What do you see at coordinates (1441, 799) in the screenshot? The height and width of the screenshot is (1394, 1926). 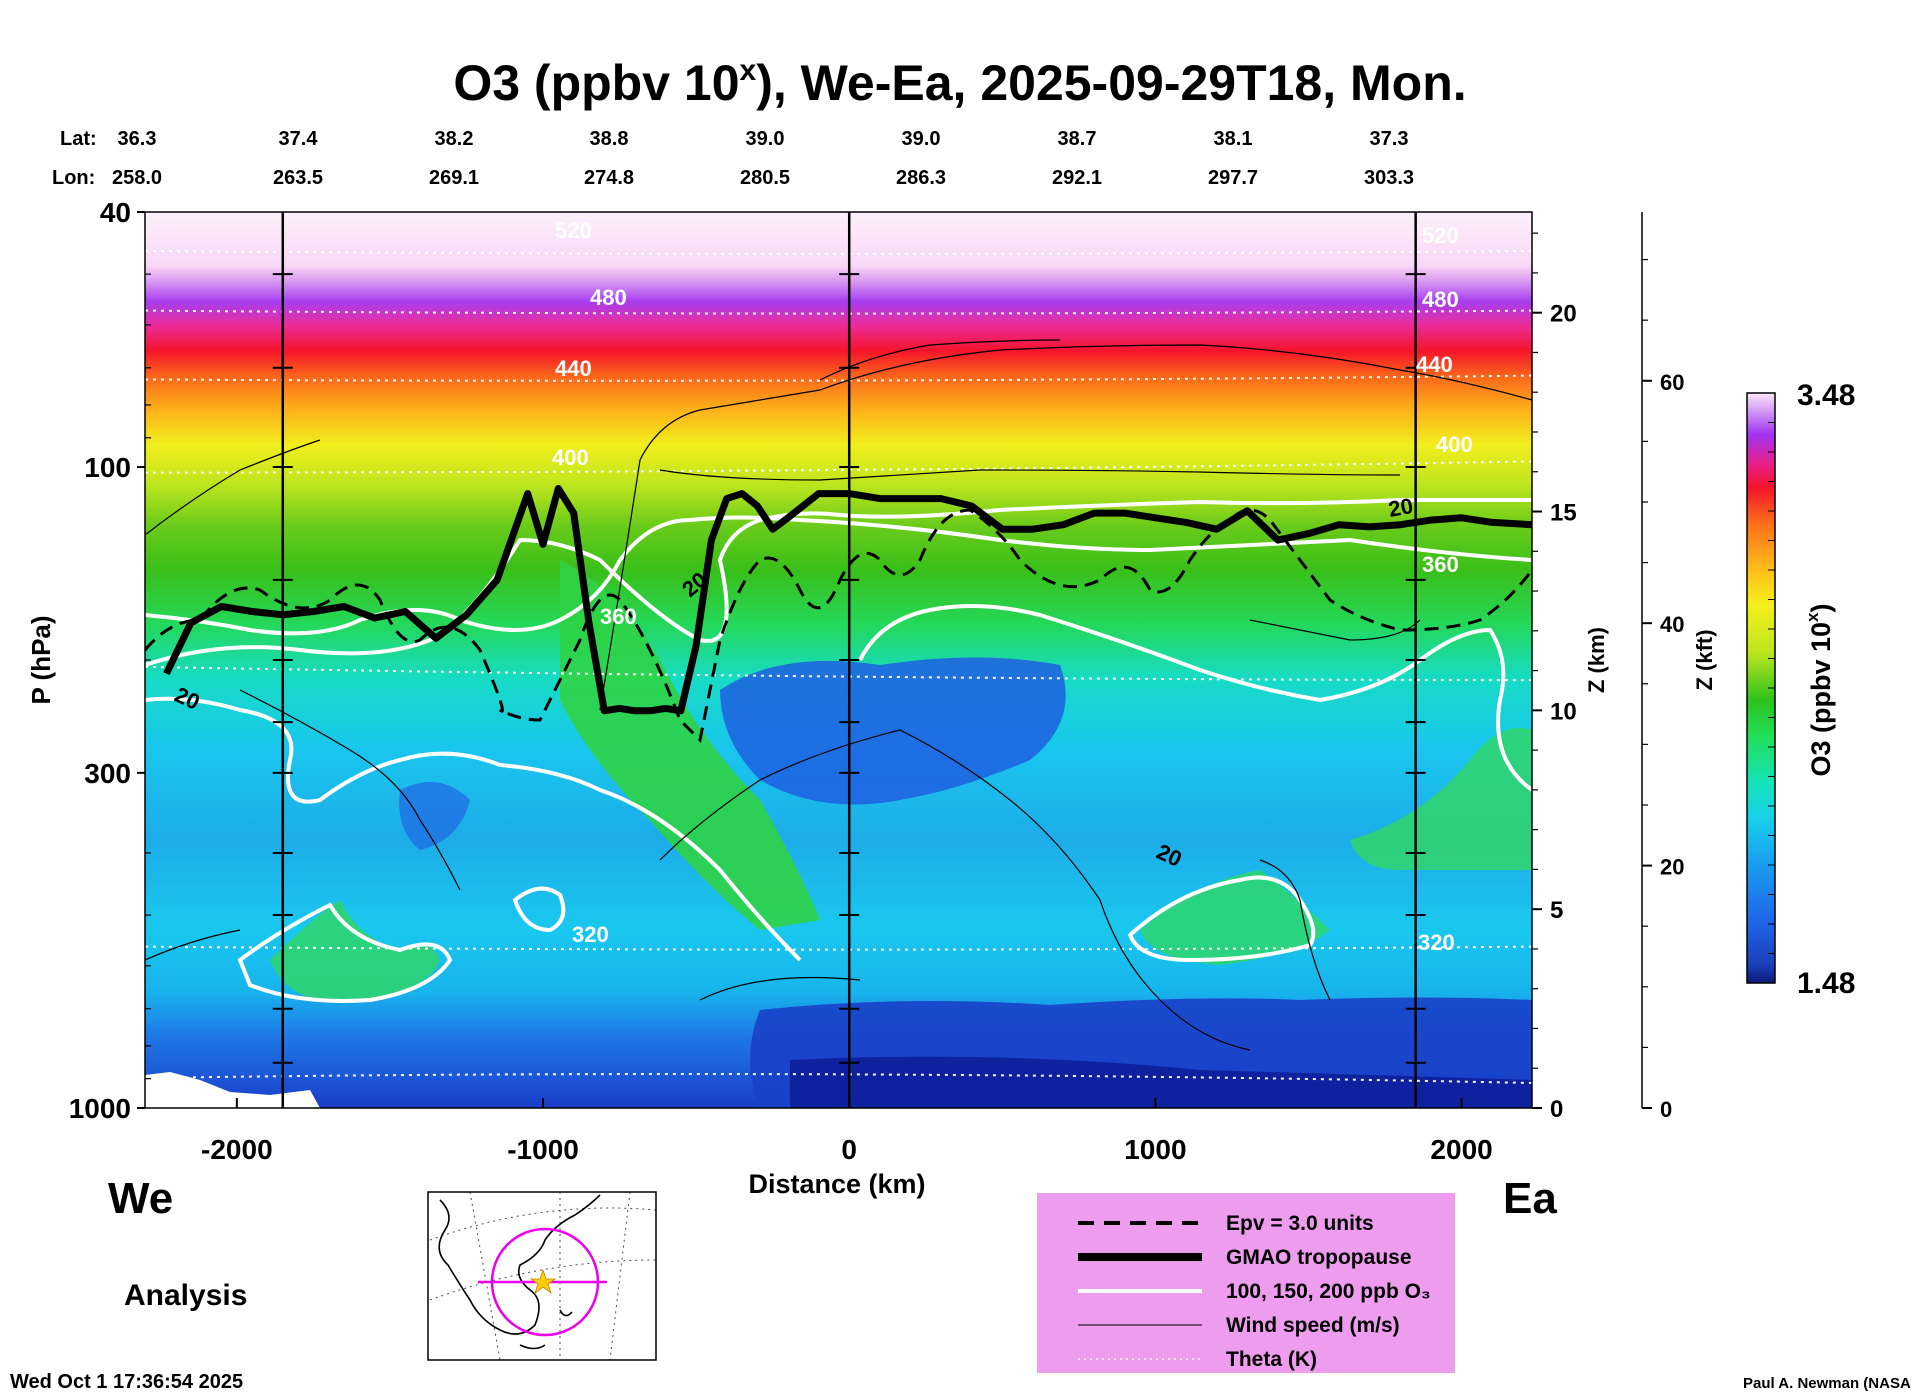 I see `mid-level-green-patch-far-east` at bounding box center [1441, 799].